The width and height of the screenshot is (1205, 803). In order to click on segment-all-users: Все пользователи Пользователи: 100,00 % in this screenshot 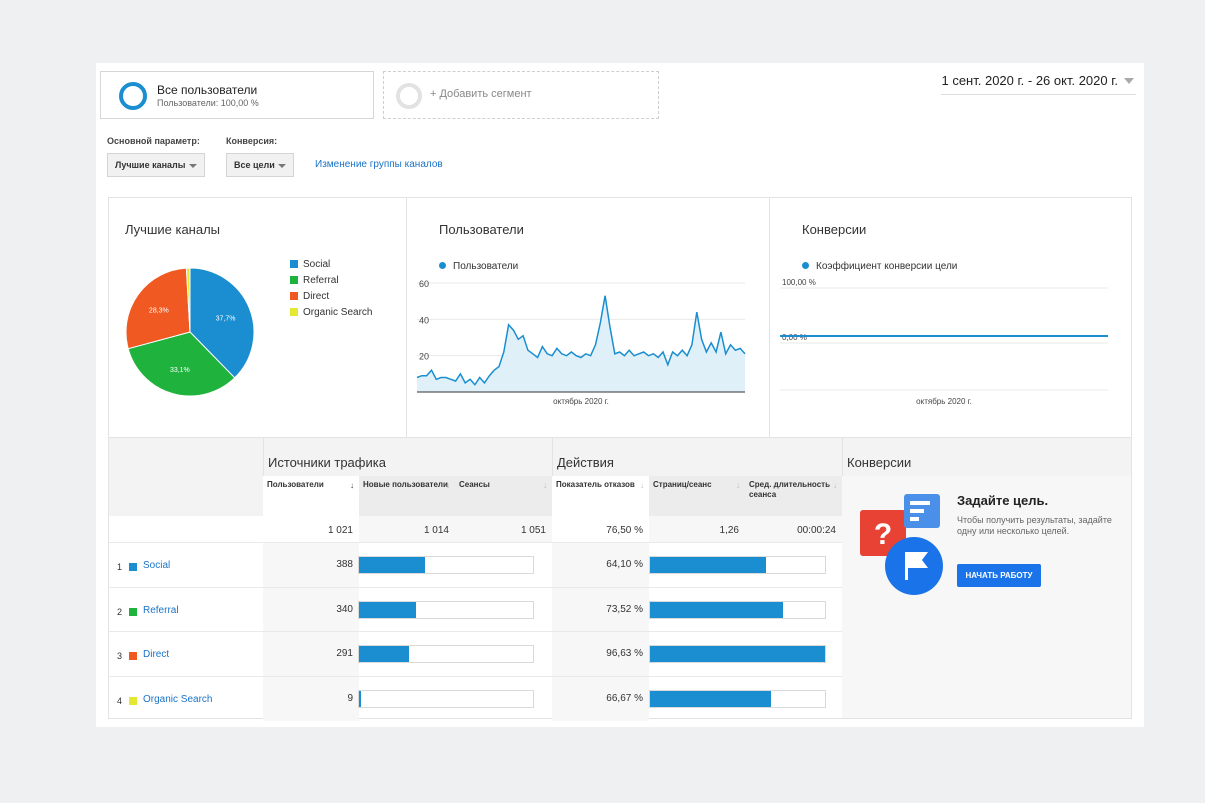, I will do `click(237, 95)`.